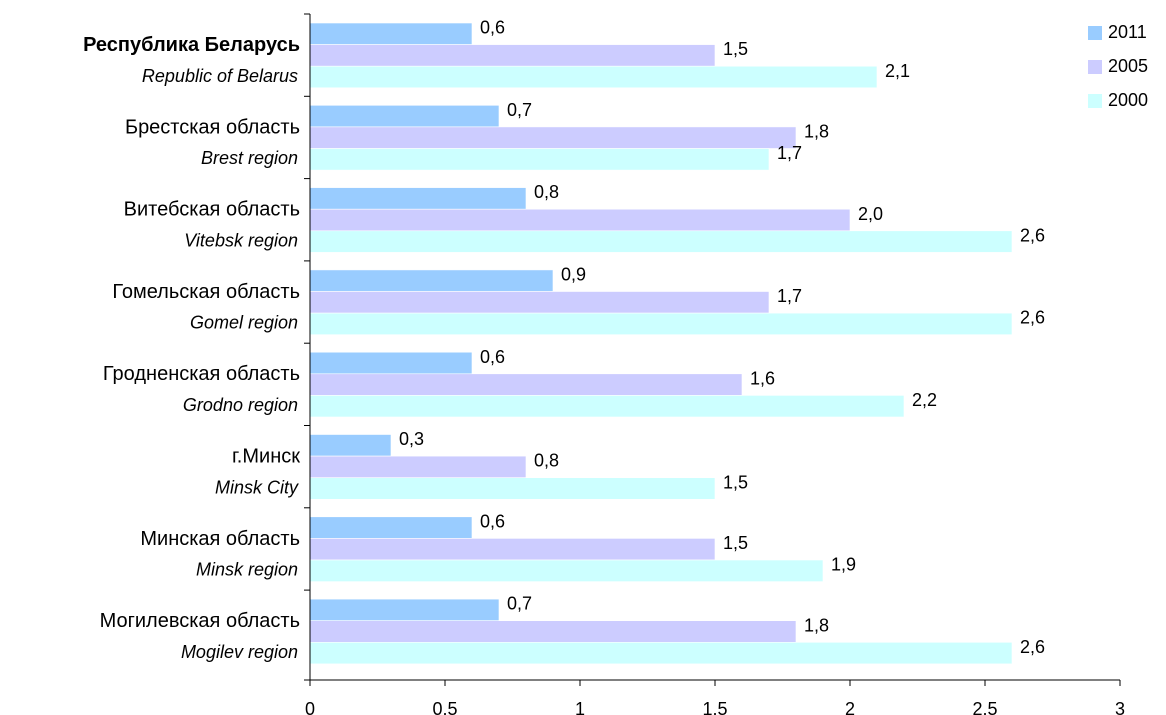 Image resolution: width=1166 pixels, height=715 pixels. What do you see at coordinates (244, 323) in the screenshot?
I see `category-label-en: Gomel region` at bounding box center [244, 323].